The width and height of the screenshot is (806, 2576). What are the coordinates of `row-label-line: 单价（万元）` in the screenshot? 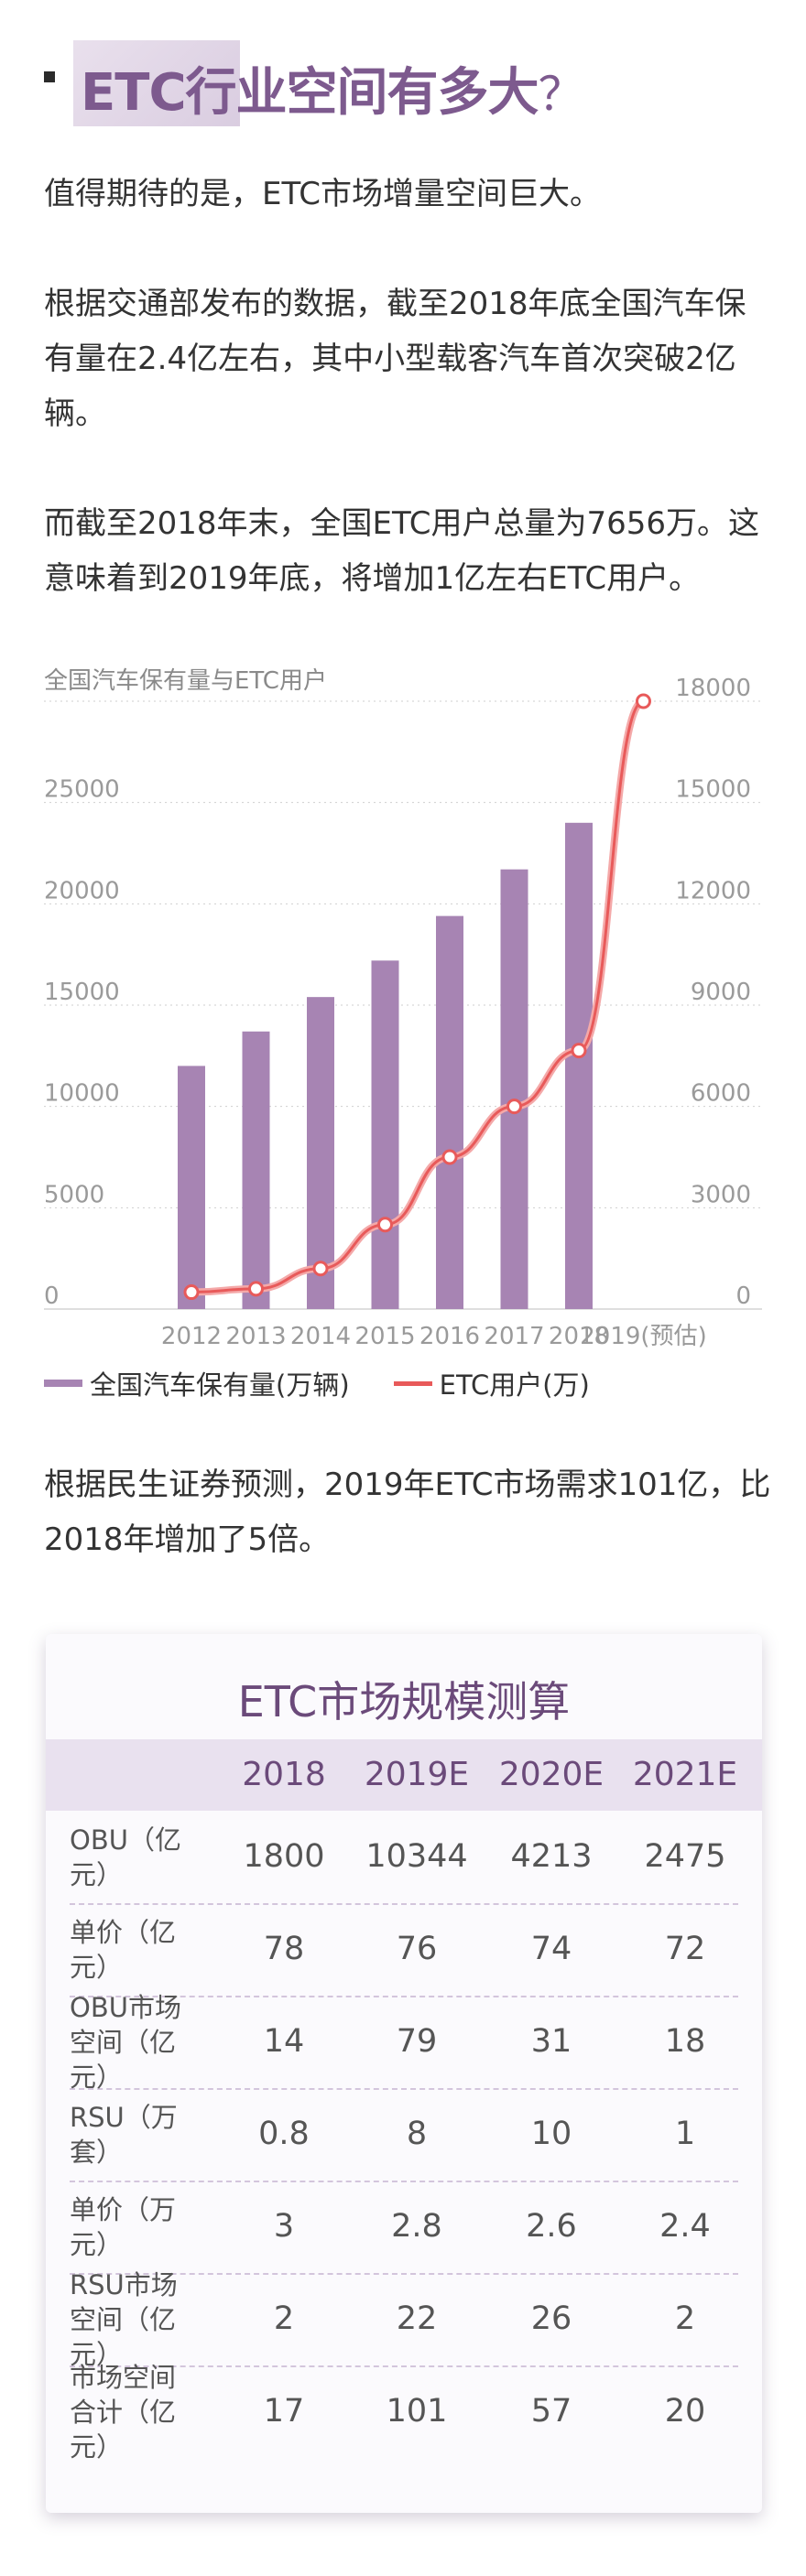 It's located at (123, 2227).